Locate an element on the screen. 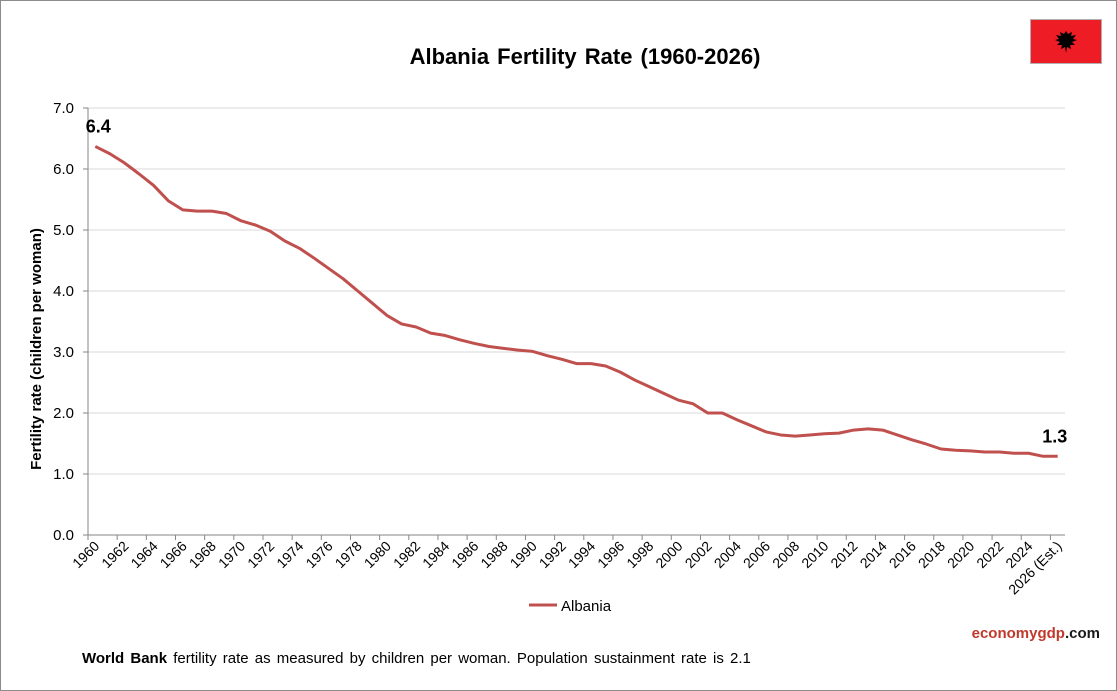 The image size is (1117, 691). x-tick-label: 1972 is located at coordinates (260, 554).